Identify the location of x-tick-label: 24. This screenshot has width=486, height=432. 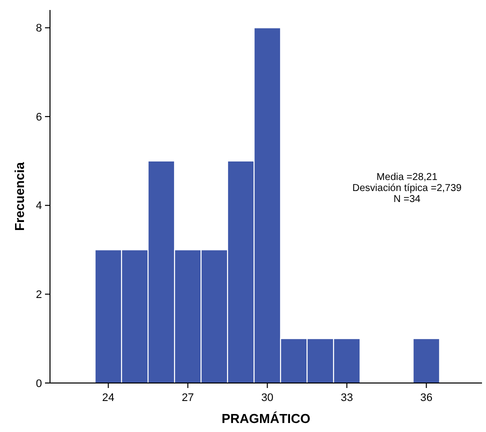
(108, 398).